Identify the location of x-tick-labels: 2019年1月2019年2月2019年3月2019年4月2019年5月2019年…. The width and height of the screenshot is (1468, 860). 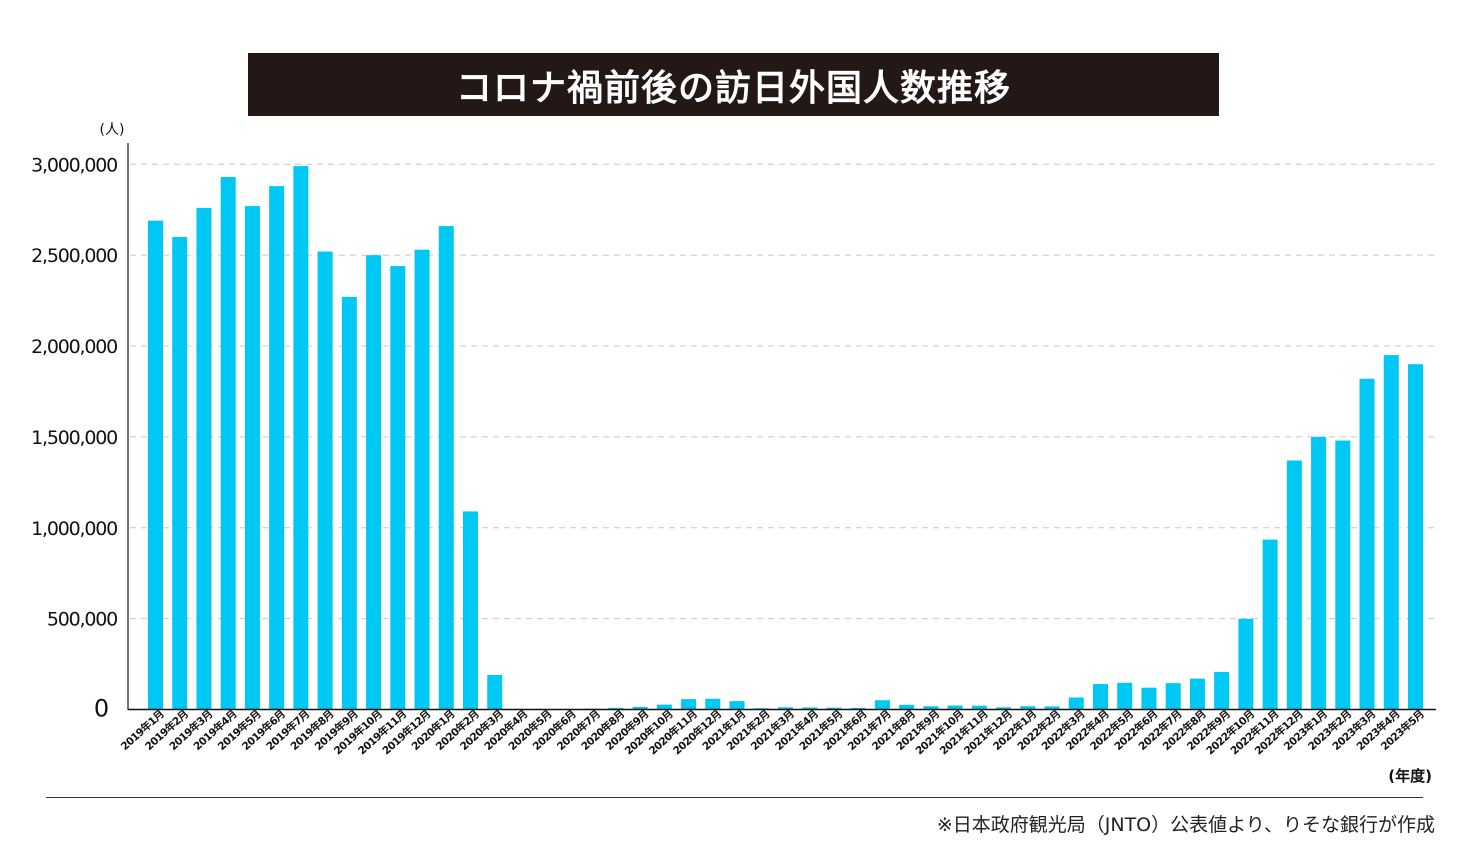
(772, 733).